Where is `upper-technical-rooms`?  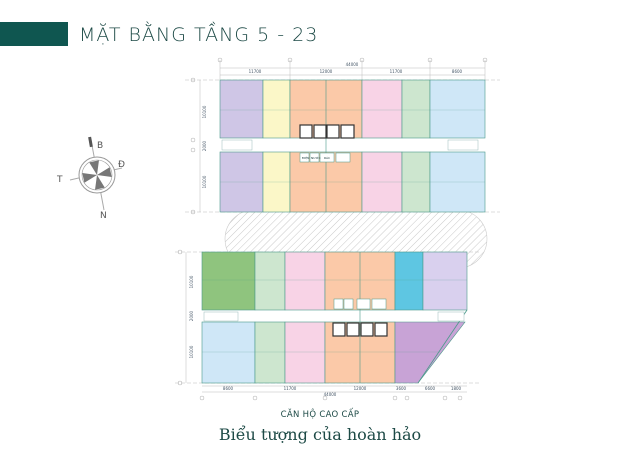
upper-technical-rooms is located at coordinates (325, 157).